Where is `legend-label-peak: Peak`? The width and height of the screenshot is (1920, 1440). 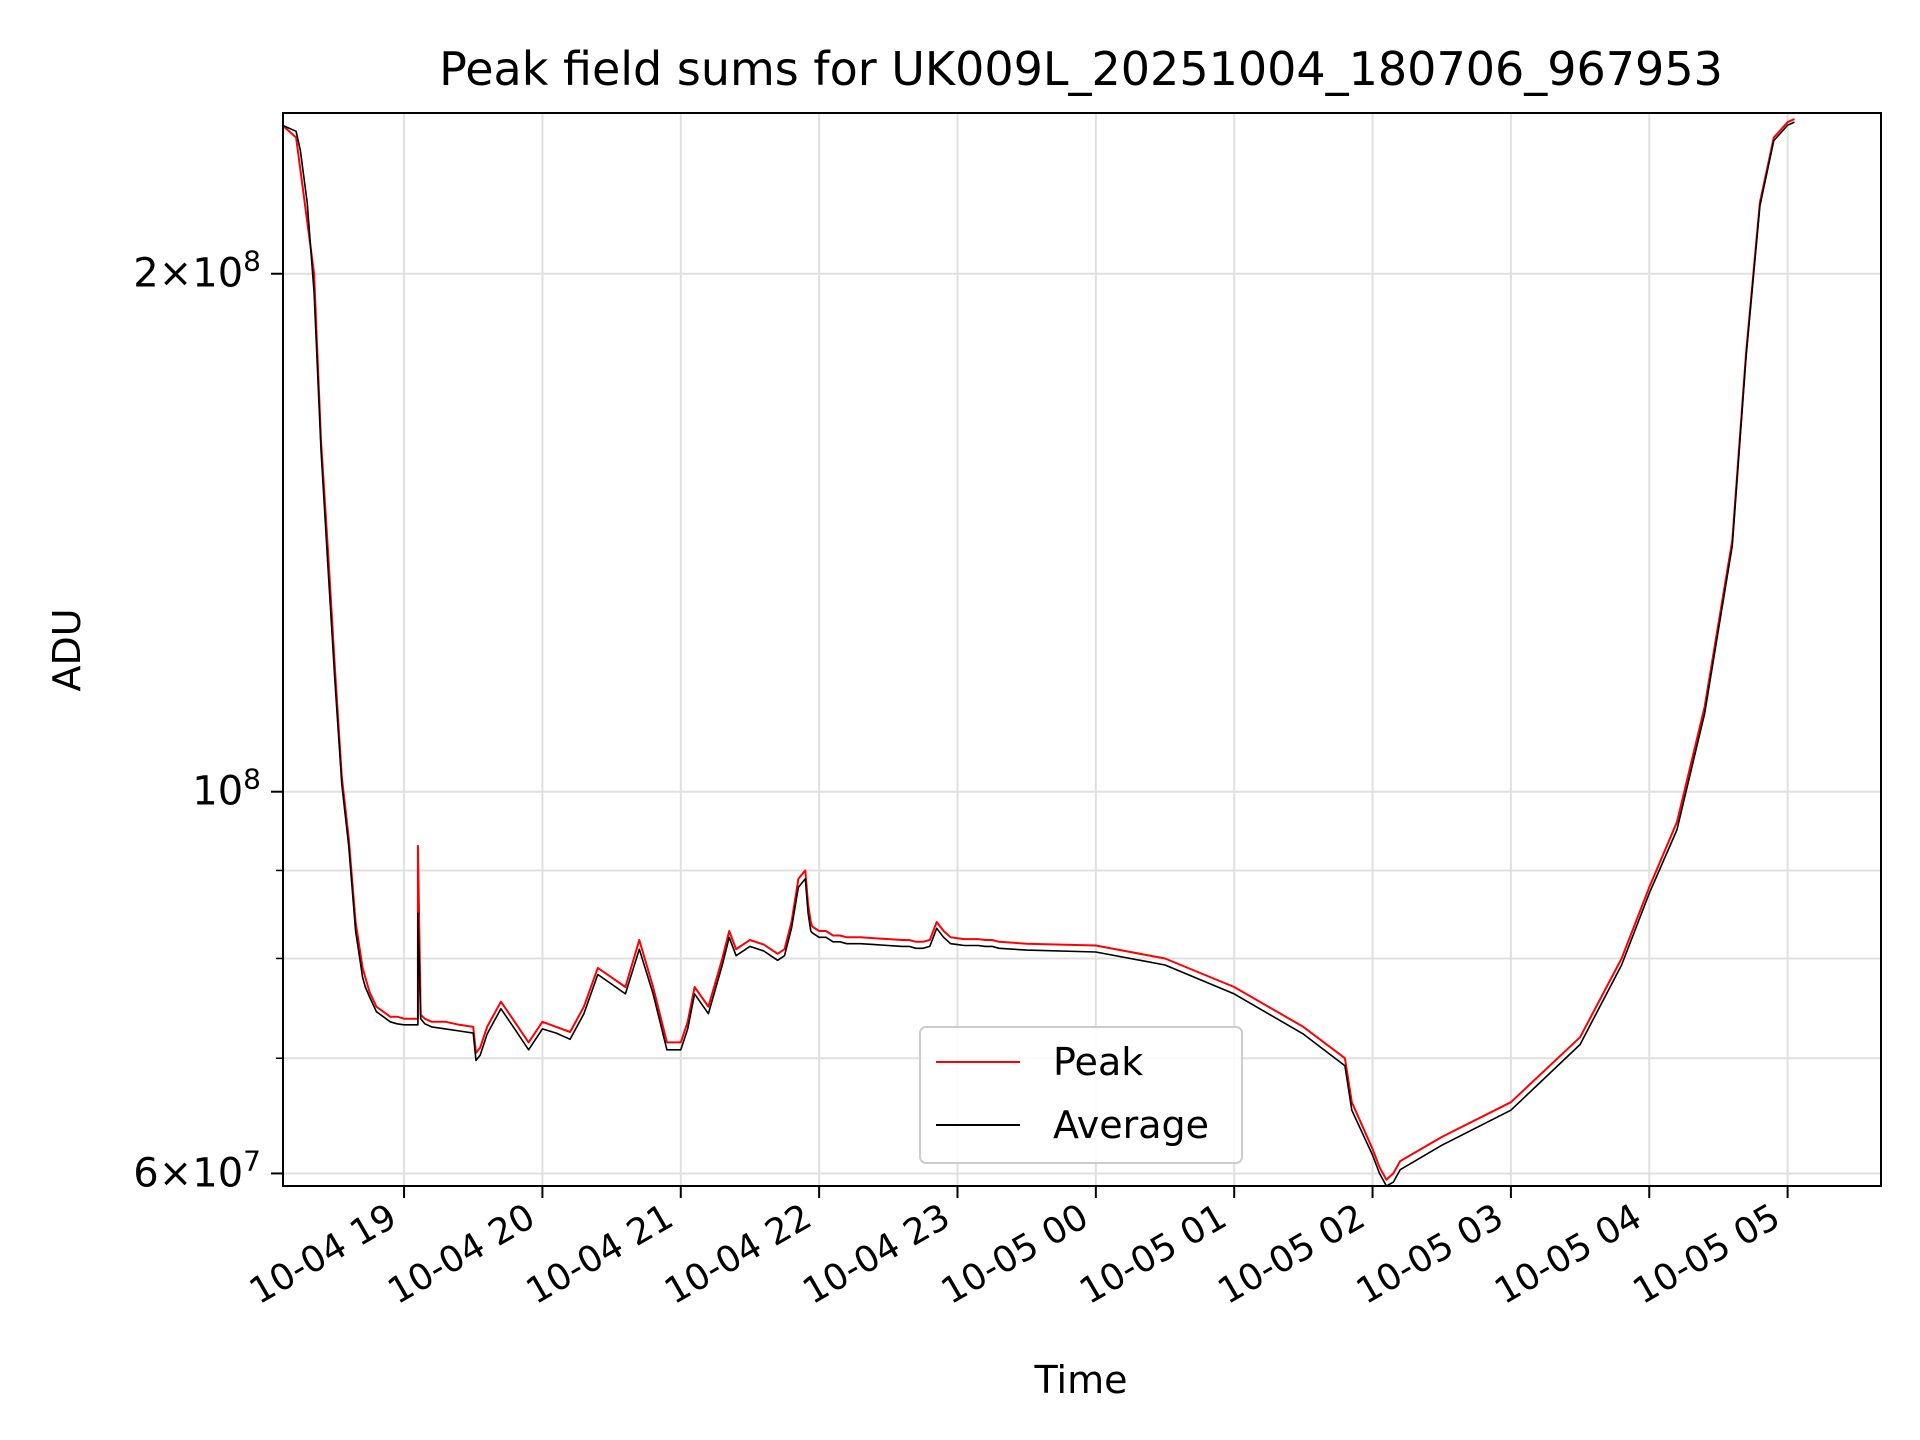 legend-label-peak: Peak is located at coordinates (1098, 1062).